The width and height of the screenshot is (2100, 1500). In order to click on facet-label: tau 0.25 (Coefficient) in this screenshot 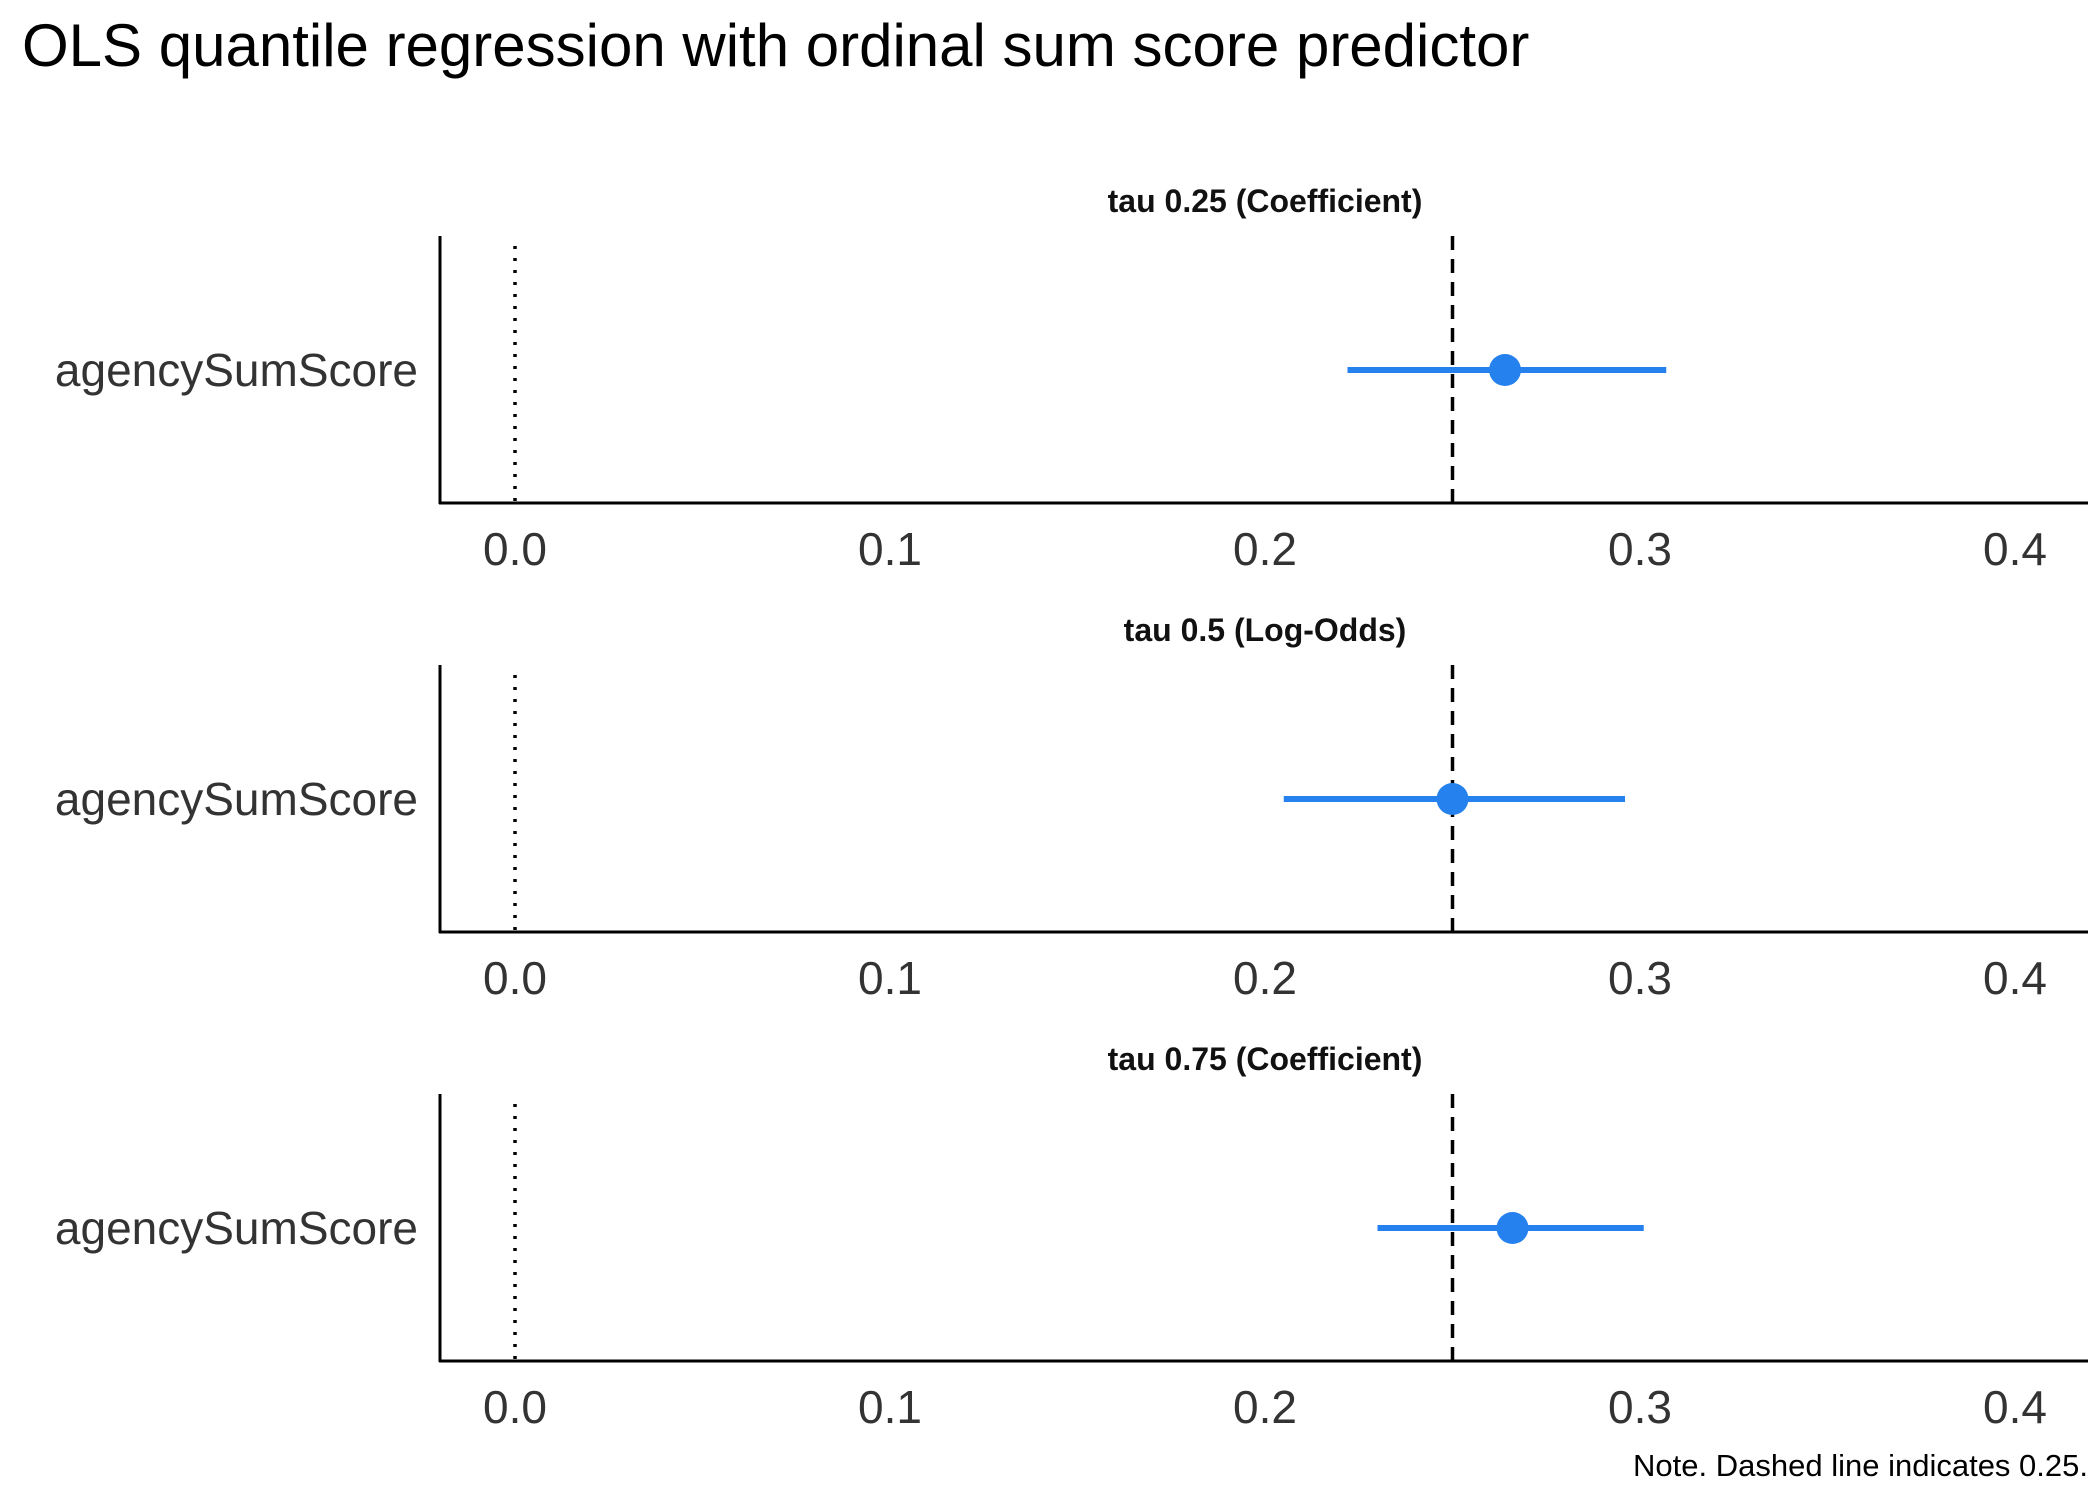, I will do `click(1265, 201)`.